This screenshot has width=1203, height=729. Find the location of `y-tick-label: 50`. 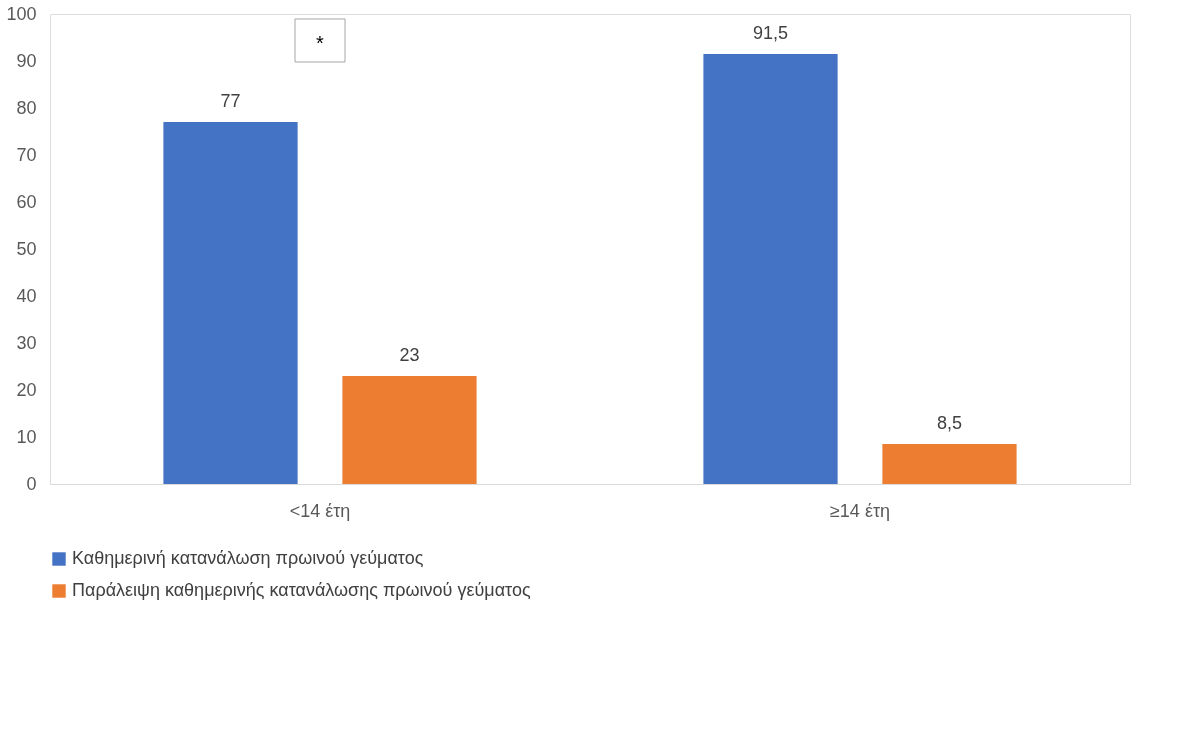

y-tick-label: 50 is located at coordinates (26, 248).